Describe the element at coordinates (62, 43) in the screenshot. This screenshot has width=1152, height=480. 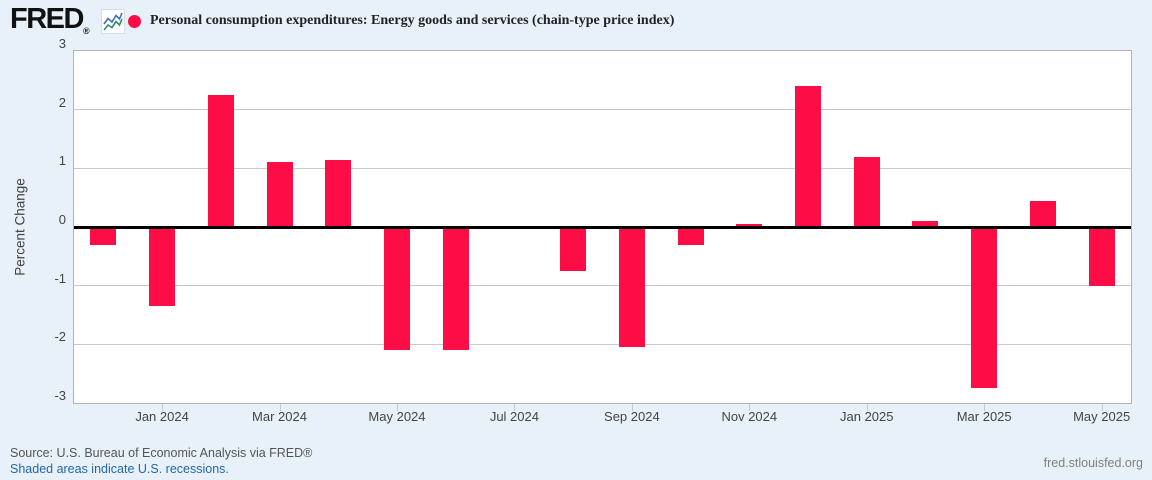
I see `y-tick-label: 3` at that location.